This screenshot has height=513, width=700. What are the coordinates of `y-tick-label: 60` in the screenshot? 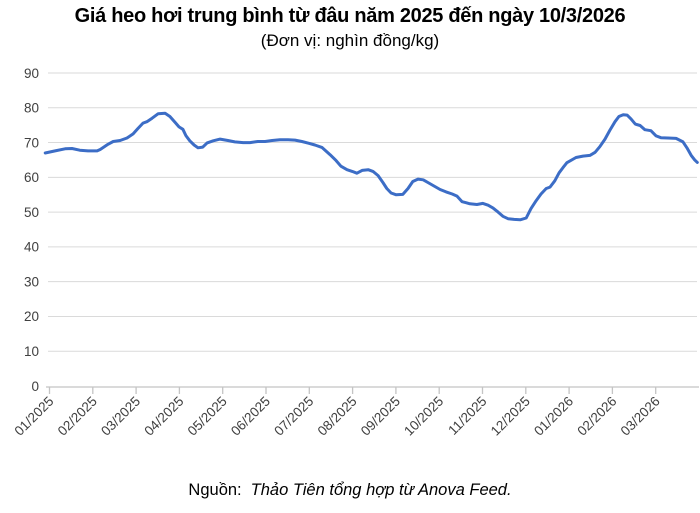 It's located at (31, 177).